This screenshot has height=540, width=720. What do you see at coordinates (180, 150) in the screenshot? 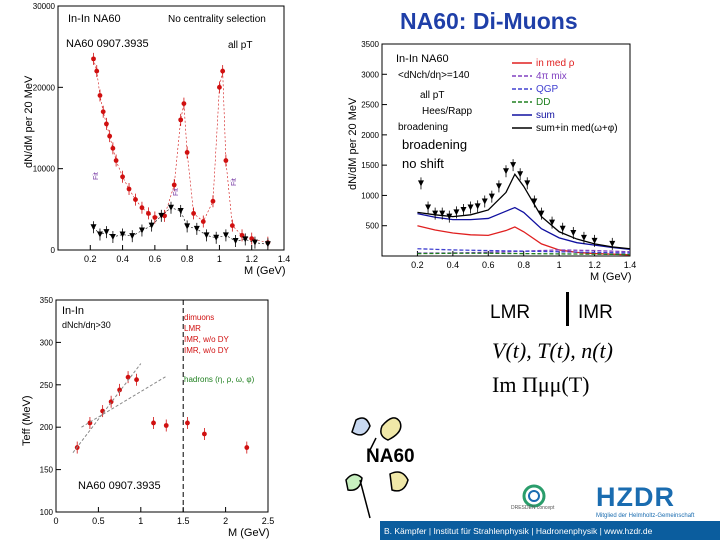
I see `series-guide` at bounding box center [180, 150].